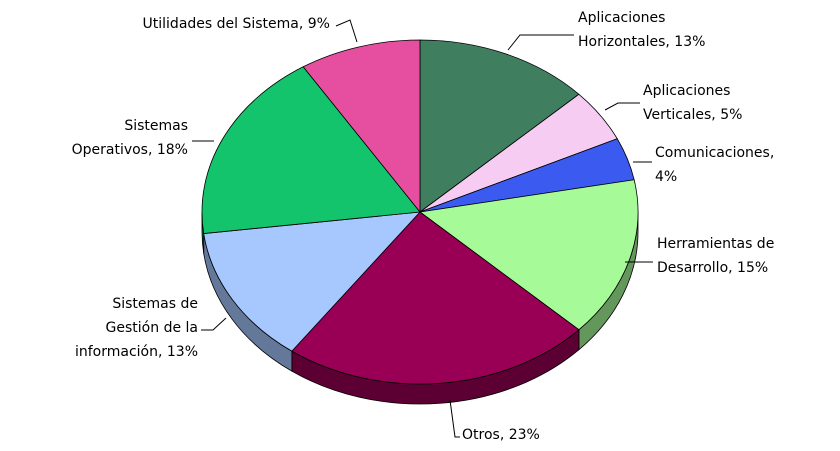 The height and width of the screenshot is (451, 840). I want to click on label-line: 4%, so click(666, 177).